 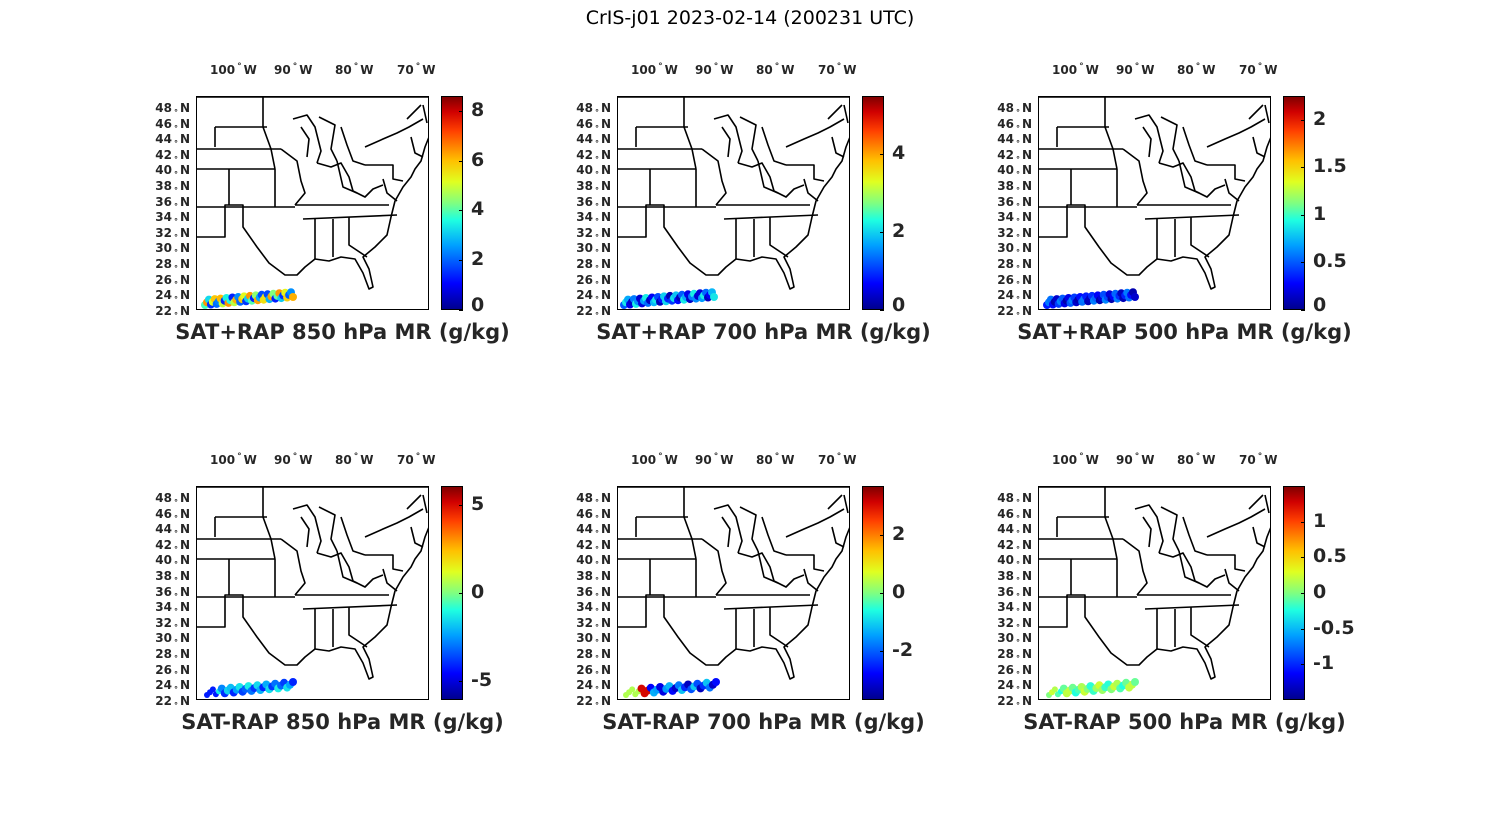 What do you see at coordinates (1334, 627) in the screenshot?
I see `colorbar-tick-label: -0.5` at bounding box center [1334, 627].